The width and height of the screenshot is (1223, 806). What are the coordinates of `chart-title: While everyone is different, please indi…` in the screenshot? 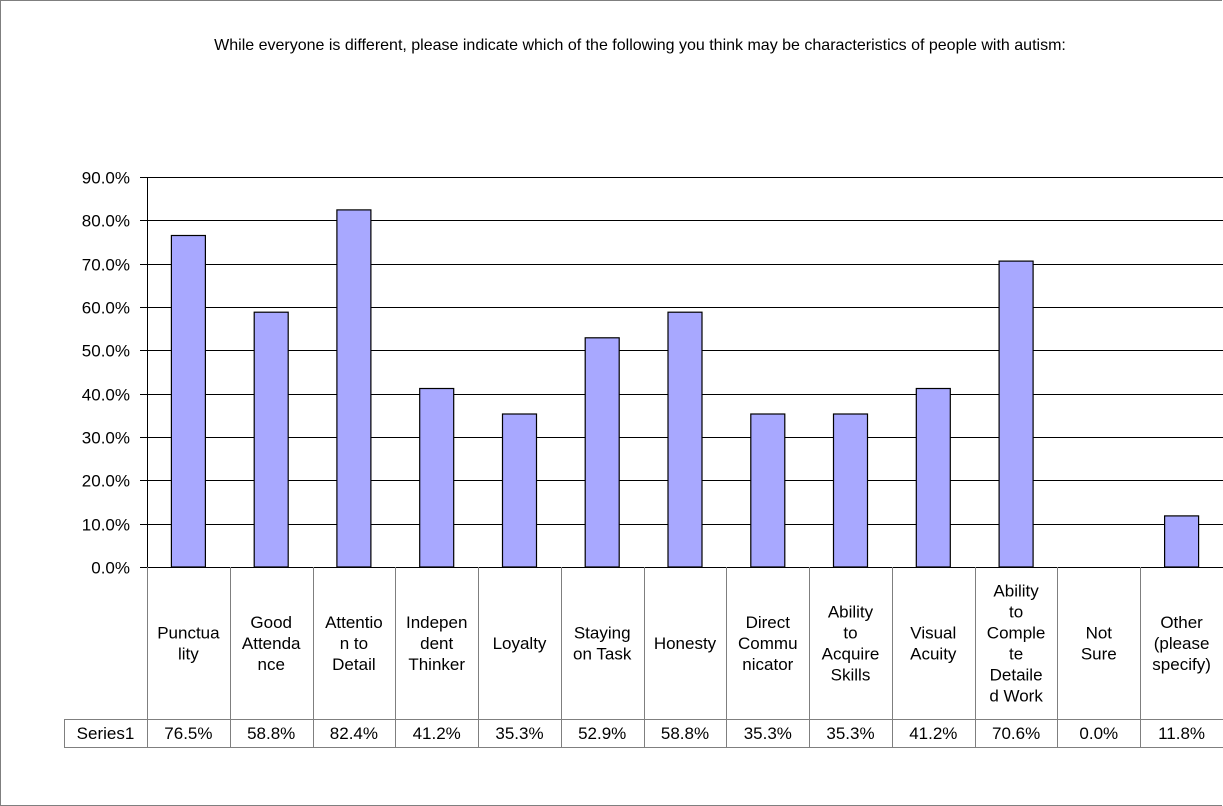 It's located at (640, 45).